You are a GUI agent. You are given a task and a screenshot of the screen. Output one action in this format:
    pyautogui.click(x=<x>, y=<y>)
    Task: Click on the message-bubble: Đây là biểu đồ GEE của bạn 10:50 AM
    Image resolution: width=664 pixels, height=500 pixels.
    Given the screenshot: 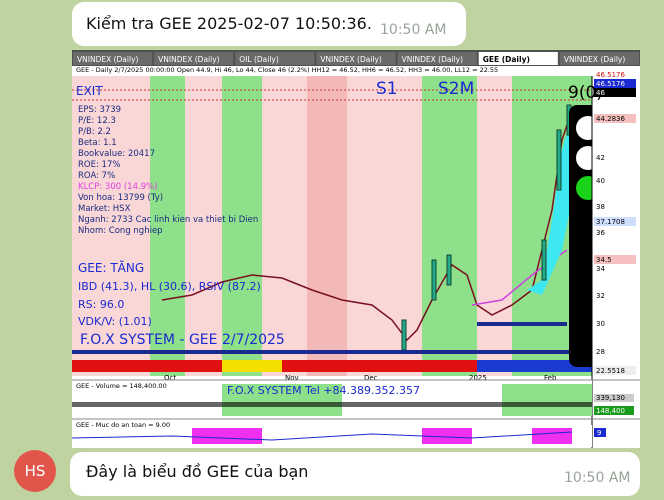 What is the action you would take?
    pyautogui.click(x=355, y=474)
    